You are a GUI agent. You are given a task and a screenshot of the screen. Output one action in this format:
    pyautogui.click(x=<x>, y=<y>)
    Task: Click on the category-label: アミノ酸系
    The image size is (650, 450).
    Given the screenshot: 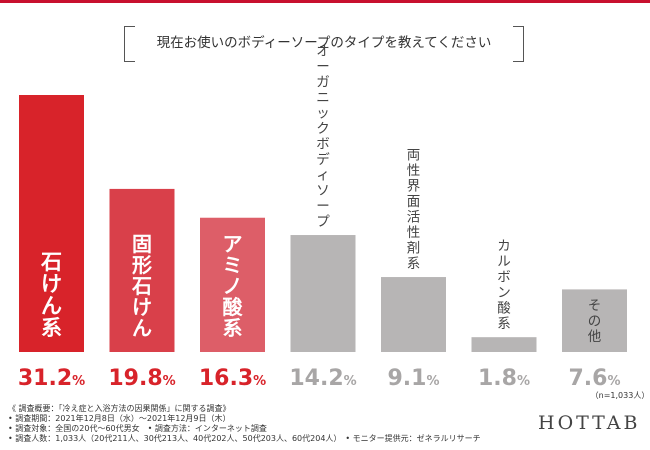 What is the action you would take?
    pyautogui.click(x=233, y=286)
    